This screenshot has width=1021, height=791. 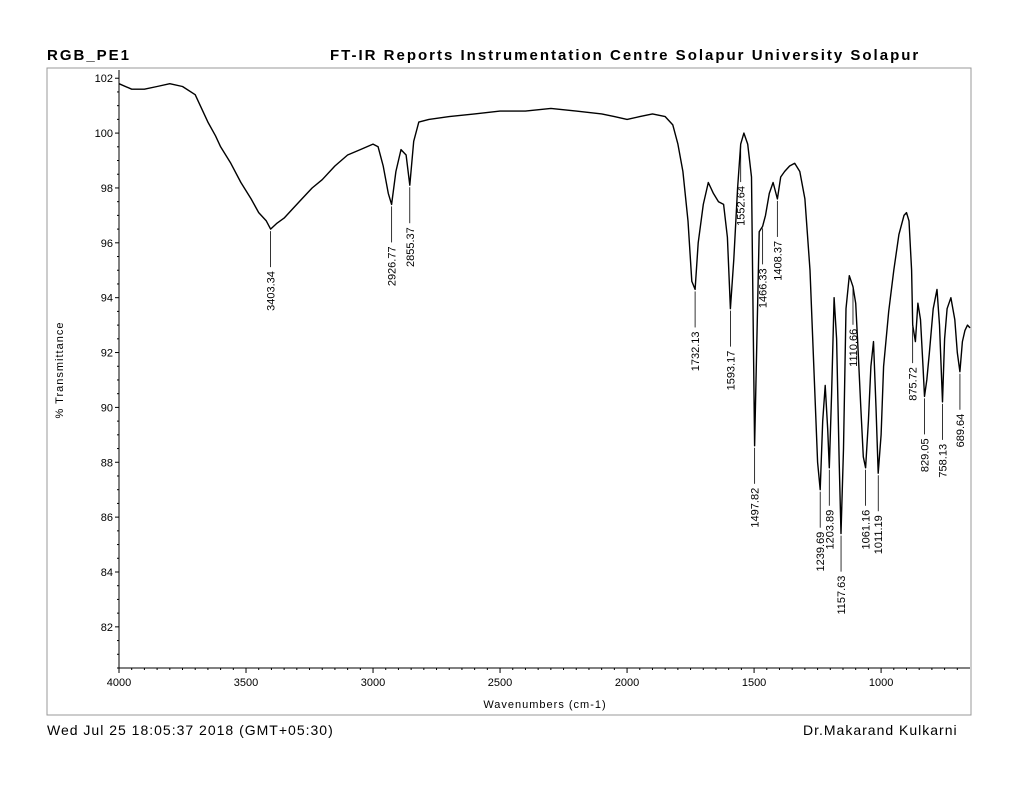 What do you see at coordinates (842, 595) in the screenshot?
I see `peak-label: 1157.63` at bounding box center [842, 595].